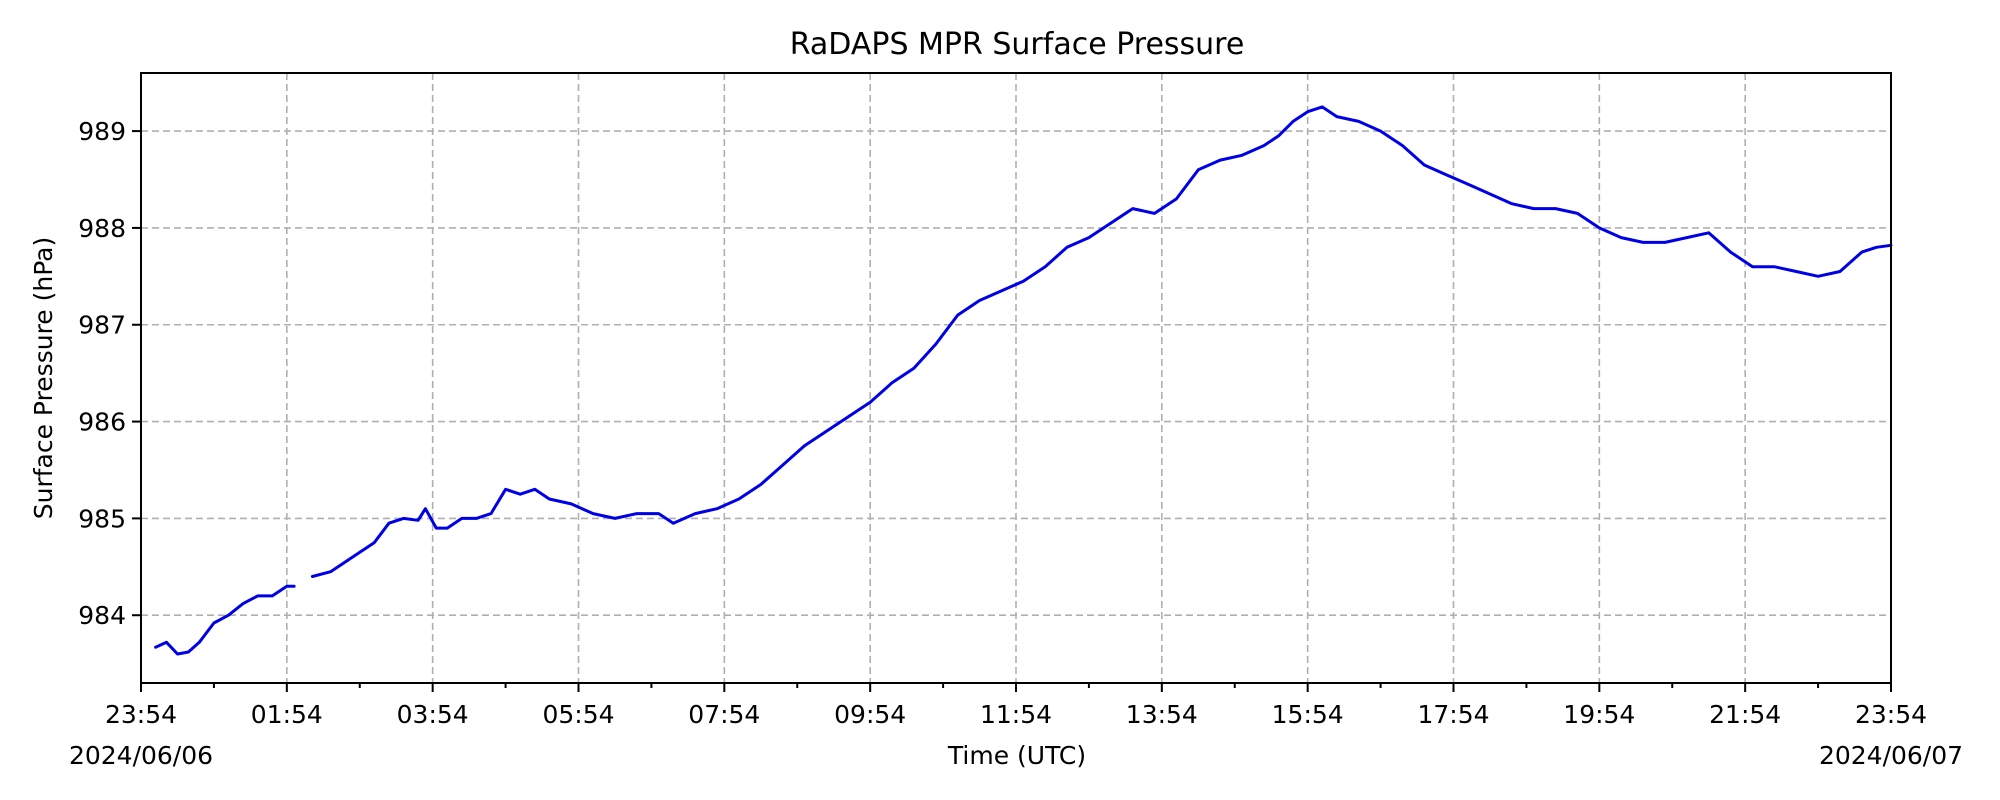 Image resolution: width=2000 pixels, height=800 pixels. Describe the element at coordinates (1599, 714) in the screenshot. I see `x-tick-label: 19:54` at that location.